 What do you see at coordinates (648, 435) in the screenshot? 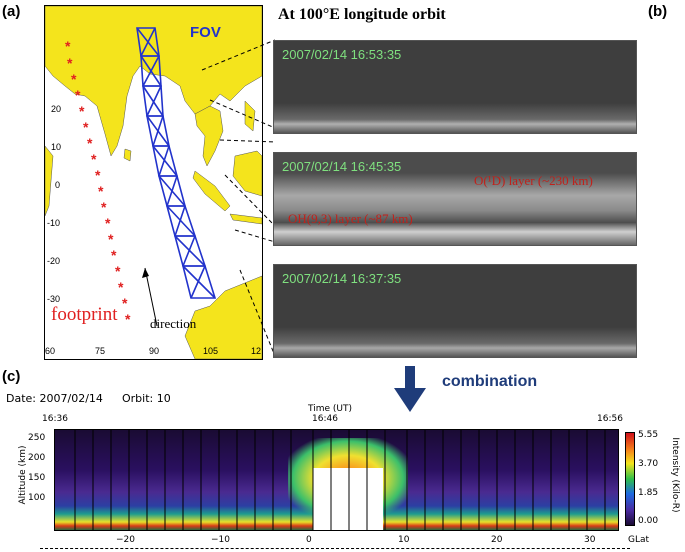
I see `colorbar-tick: 5.55` at bounding box center [648, 435].